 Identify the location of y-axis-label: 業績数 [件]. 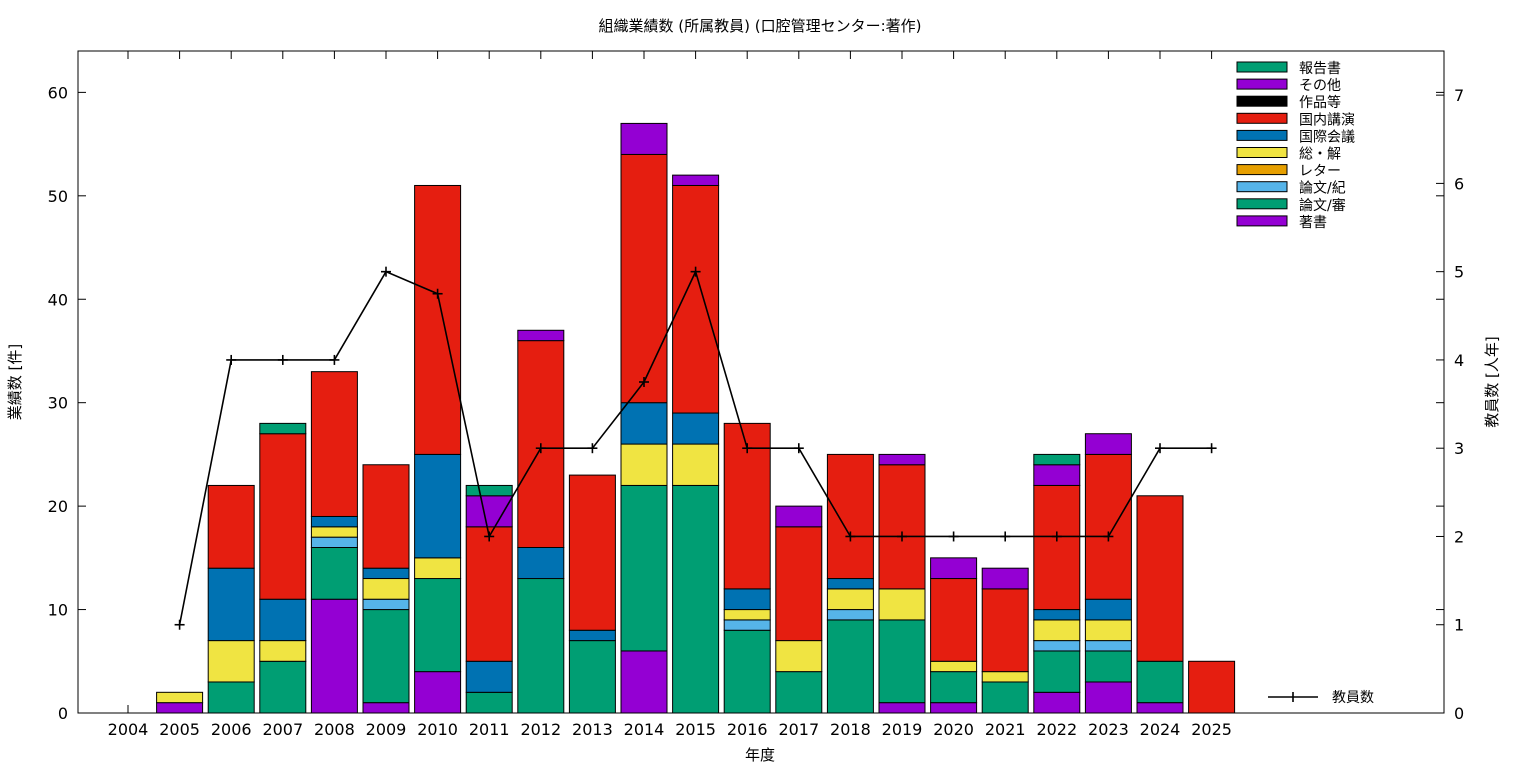
(15, 382).